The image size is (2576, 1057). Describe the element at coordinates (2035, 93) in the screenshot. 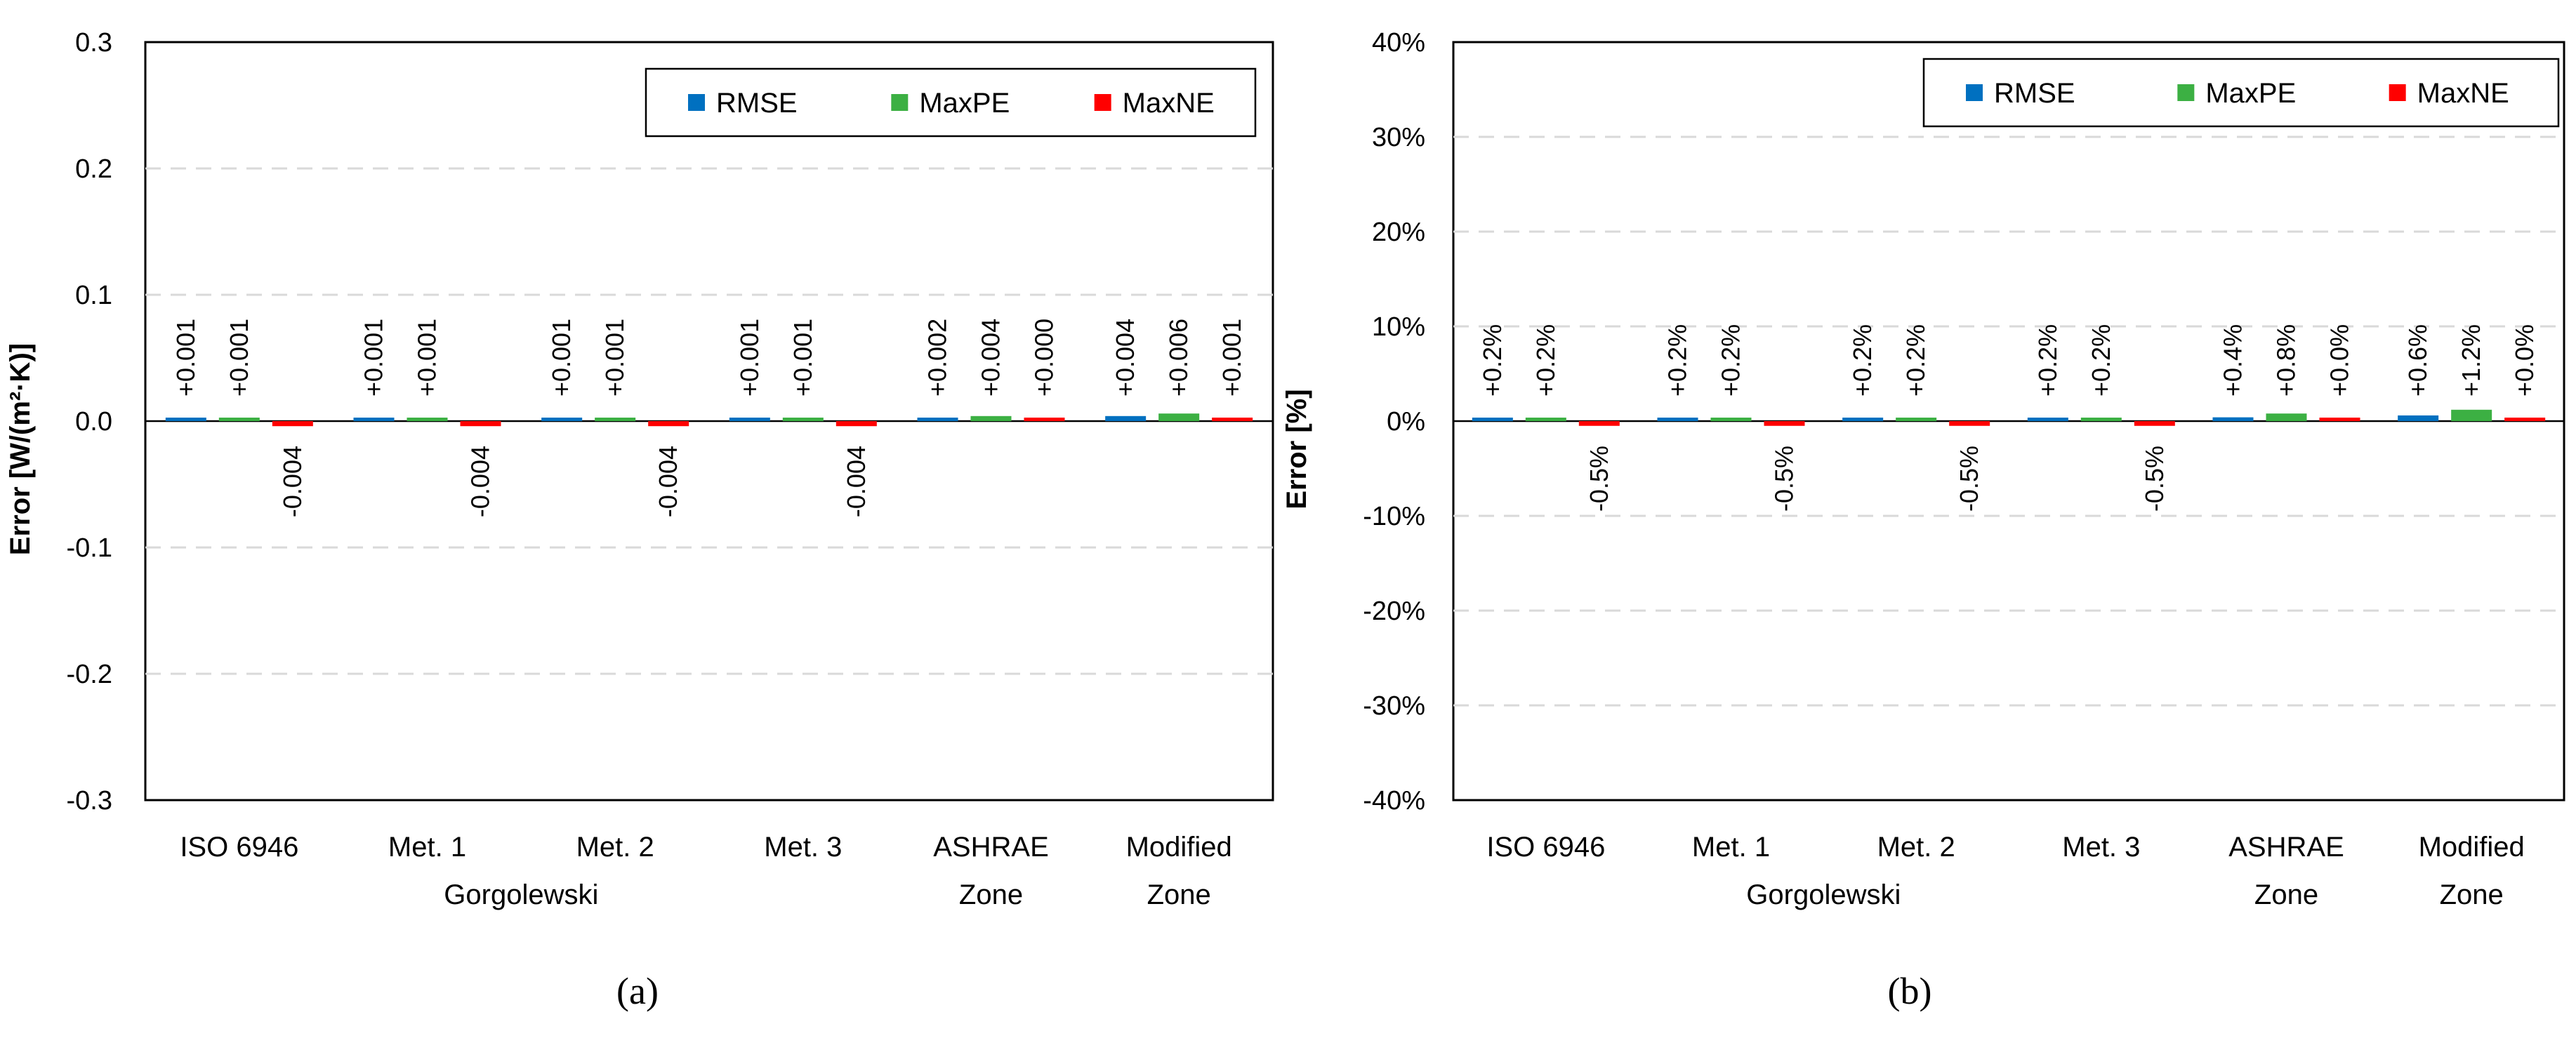

I see `legend-label-rmse: RMSE` at that location.